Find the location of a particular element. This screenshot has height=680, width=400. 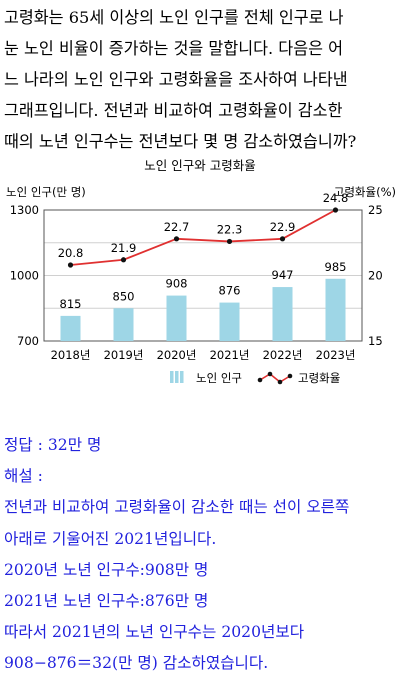

right-tick-label: 25 is located at coordinates (375, 210).